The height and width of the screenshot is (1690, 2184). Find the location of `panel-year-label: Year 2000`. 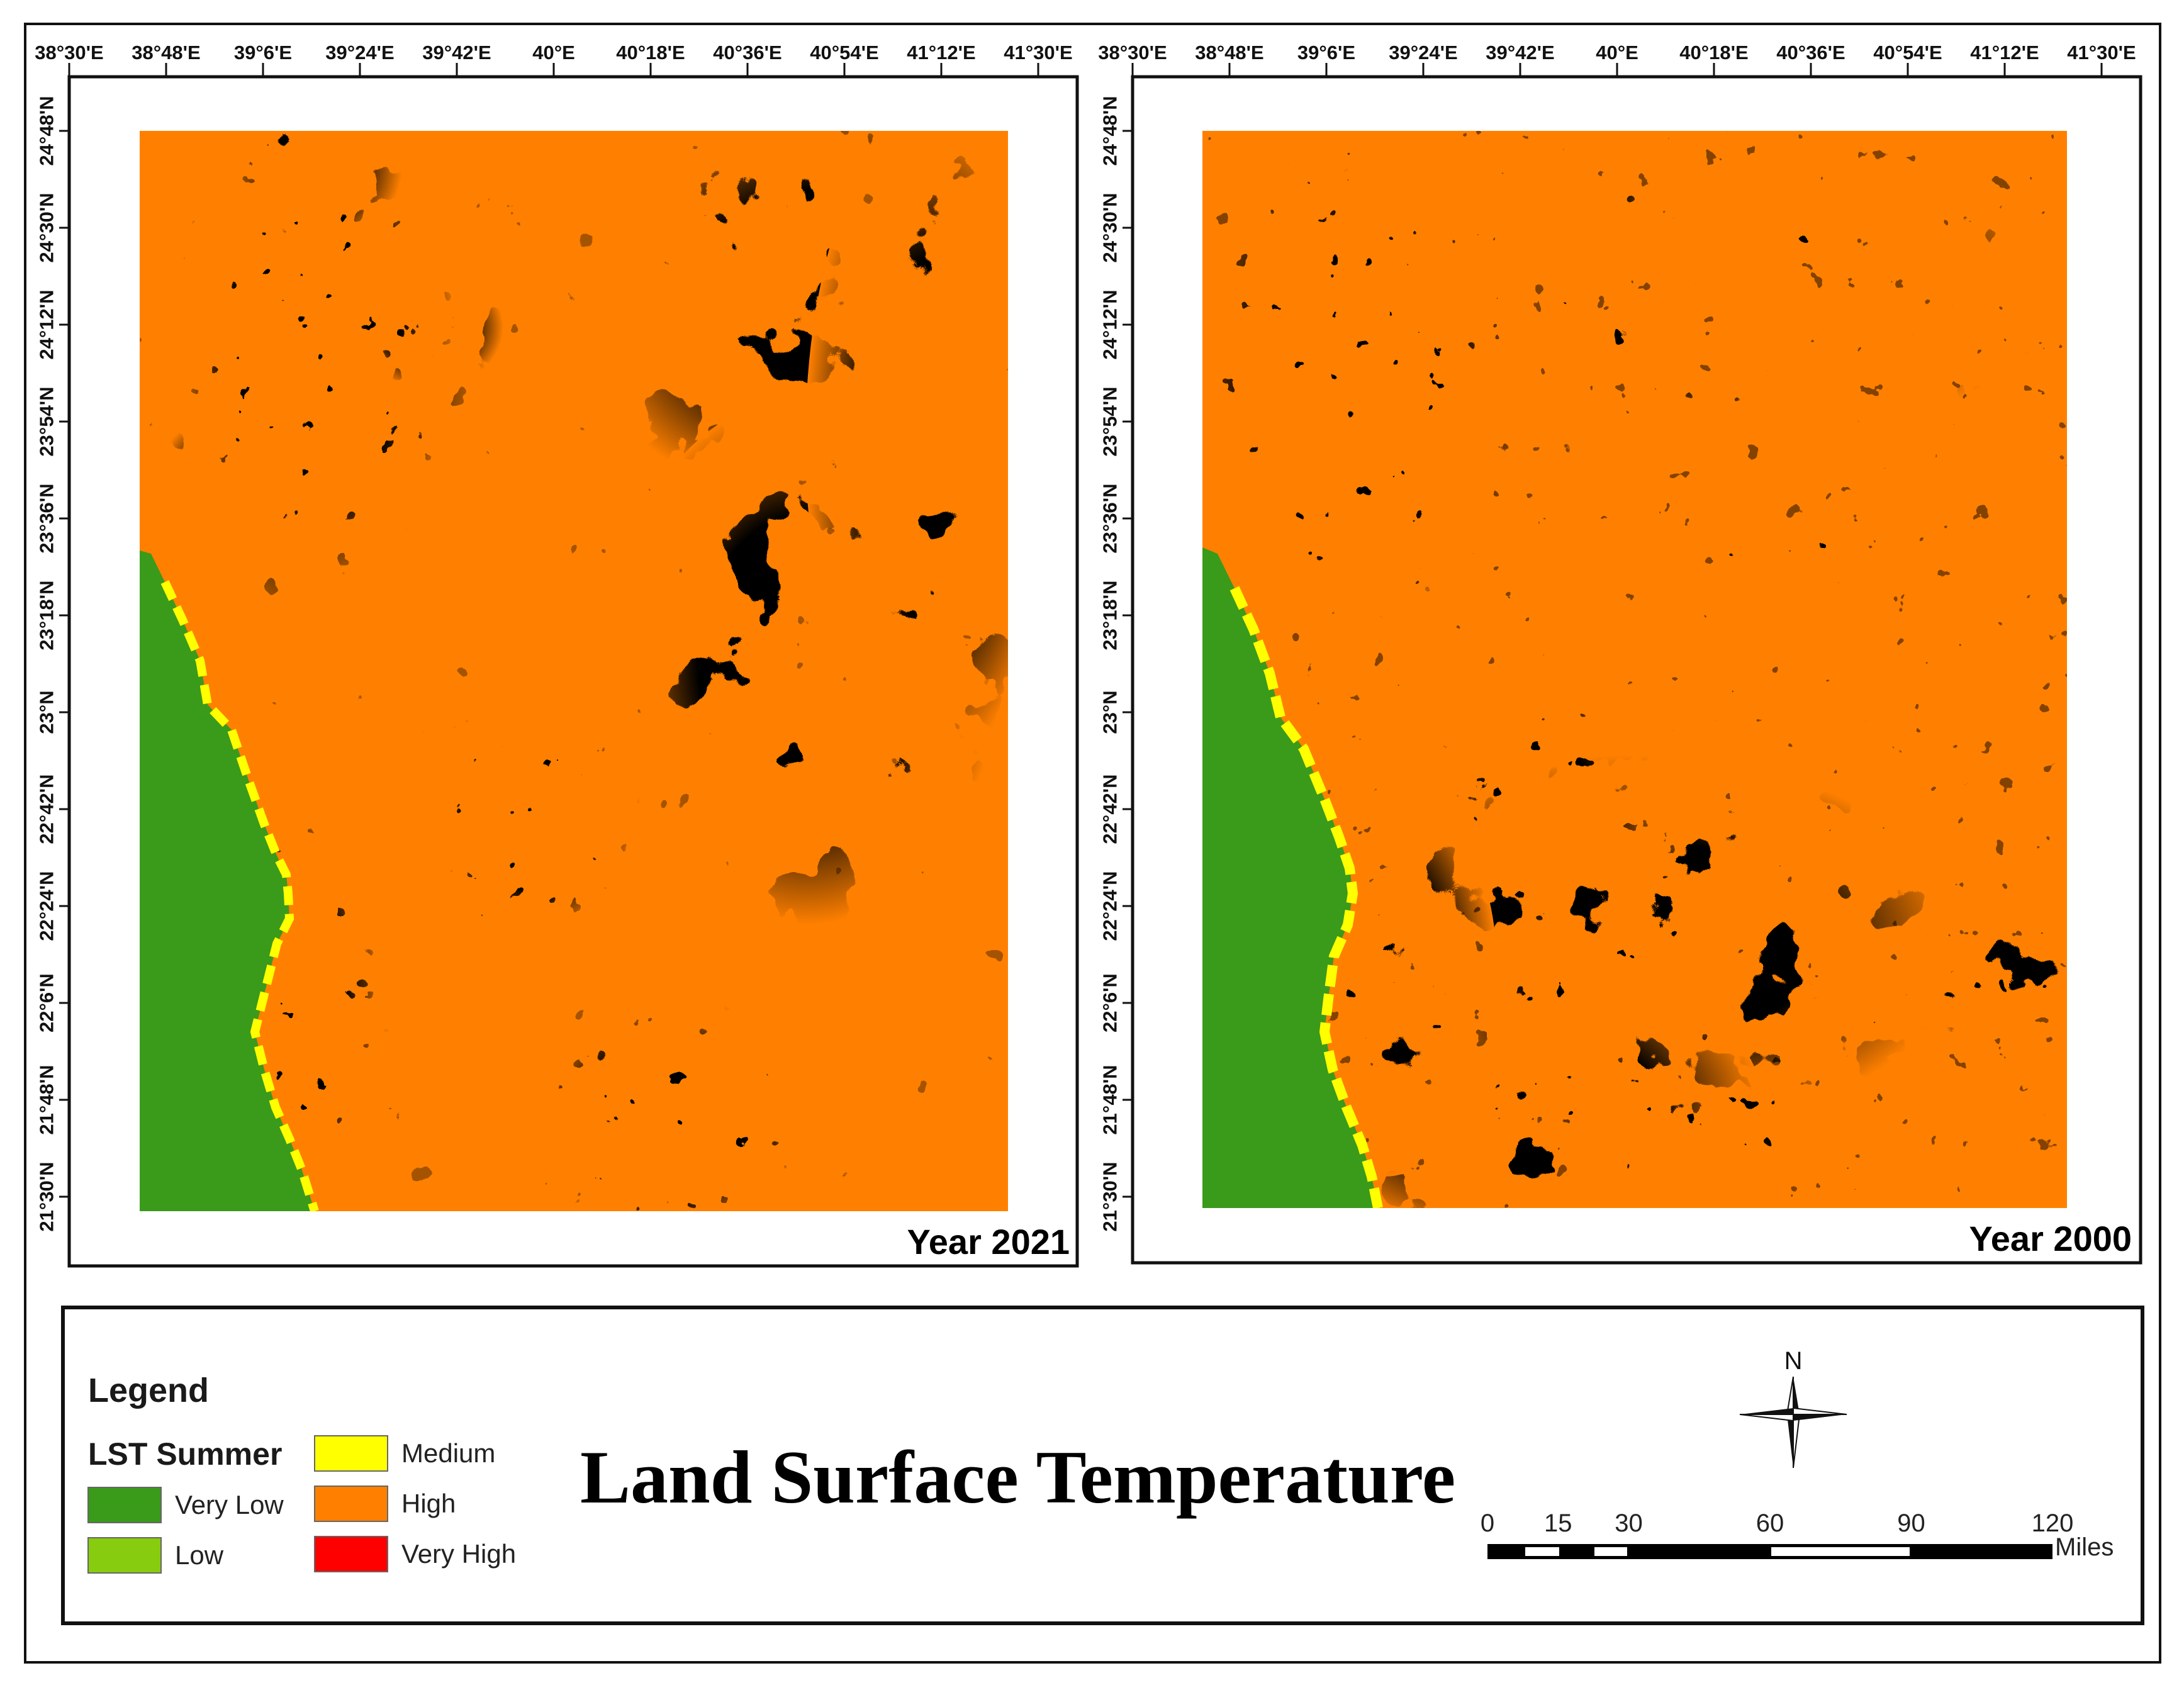

panel-year-label: Year 2000 is located at coordinates (2050, 1238).